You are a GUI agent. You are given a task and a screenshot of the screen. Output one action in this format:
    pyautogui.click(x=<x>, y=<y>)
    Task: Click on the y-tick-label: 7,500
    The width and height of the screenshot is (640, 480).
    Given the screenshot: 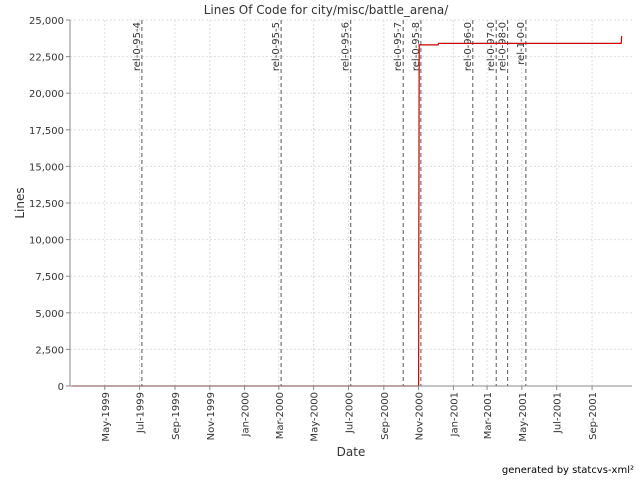 What is the action you would take?
    pyautogui.click(x=49, y=277)
    